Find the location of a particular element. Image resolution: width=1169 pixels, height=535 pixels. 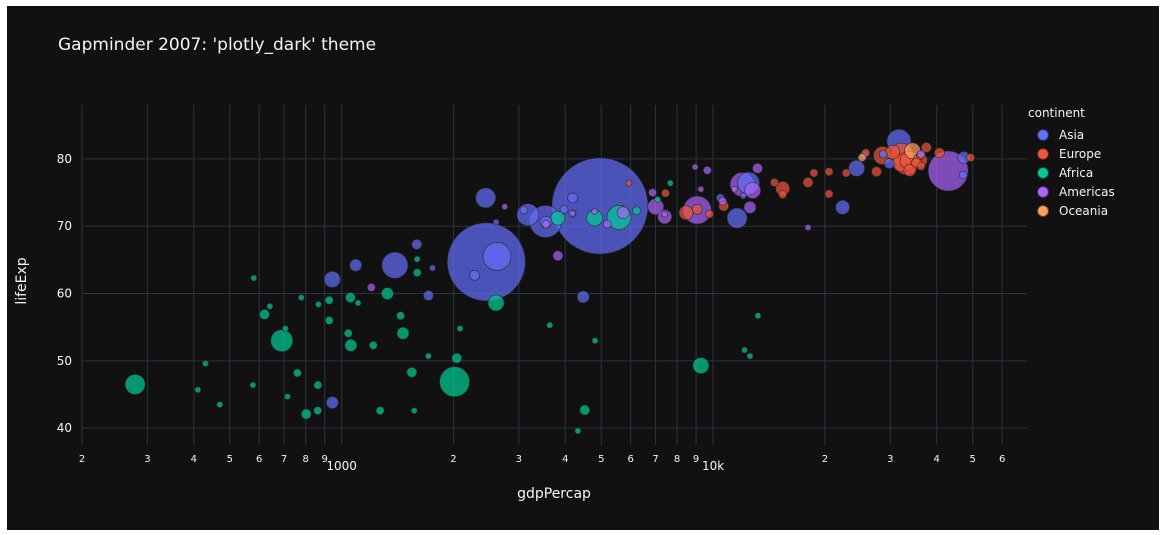

legend-item-oceania: Oceania is located at coordinates (1071, 210).